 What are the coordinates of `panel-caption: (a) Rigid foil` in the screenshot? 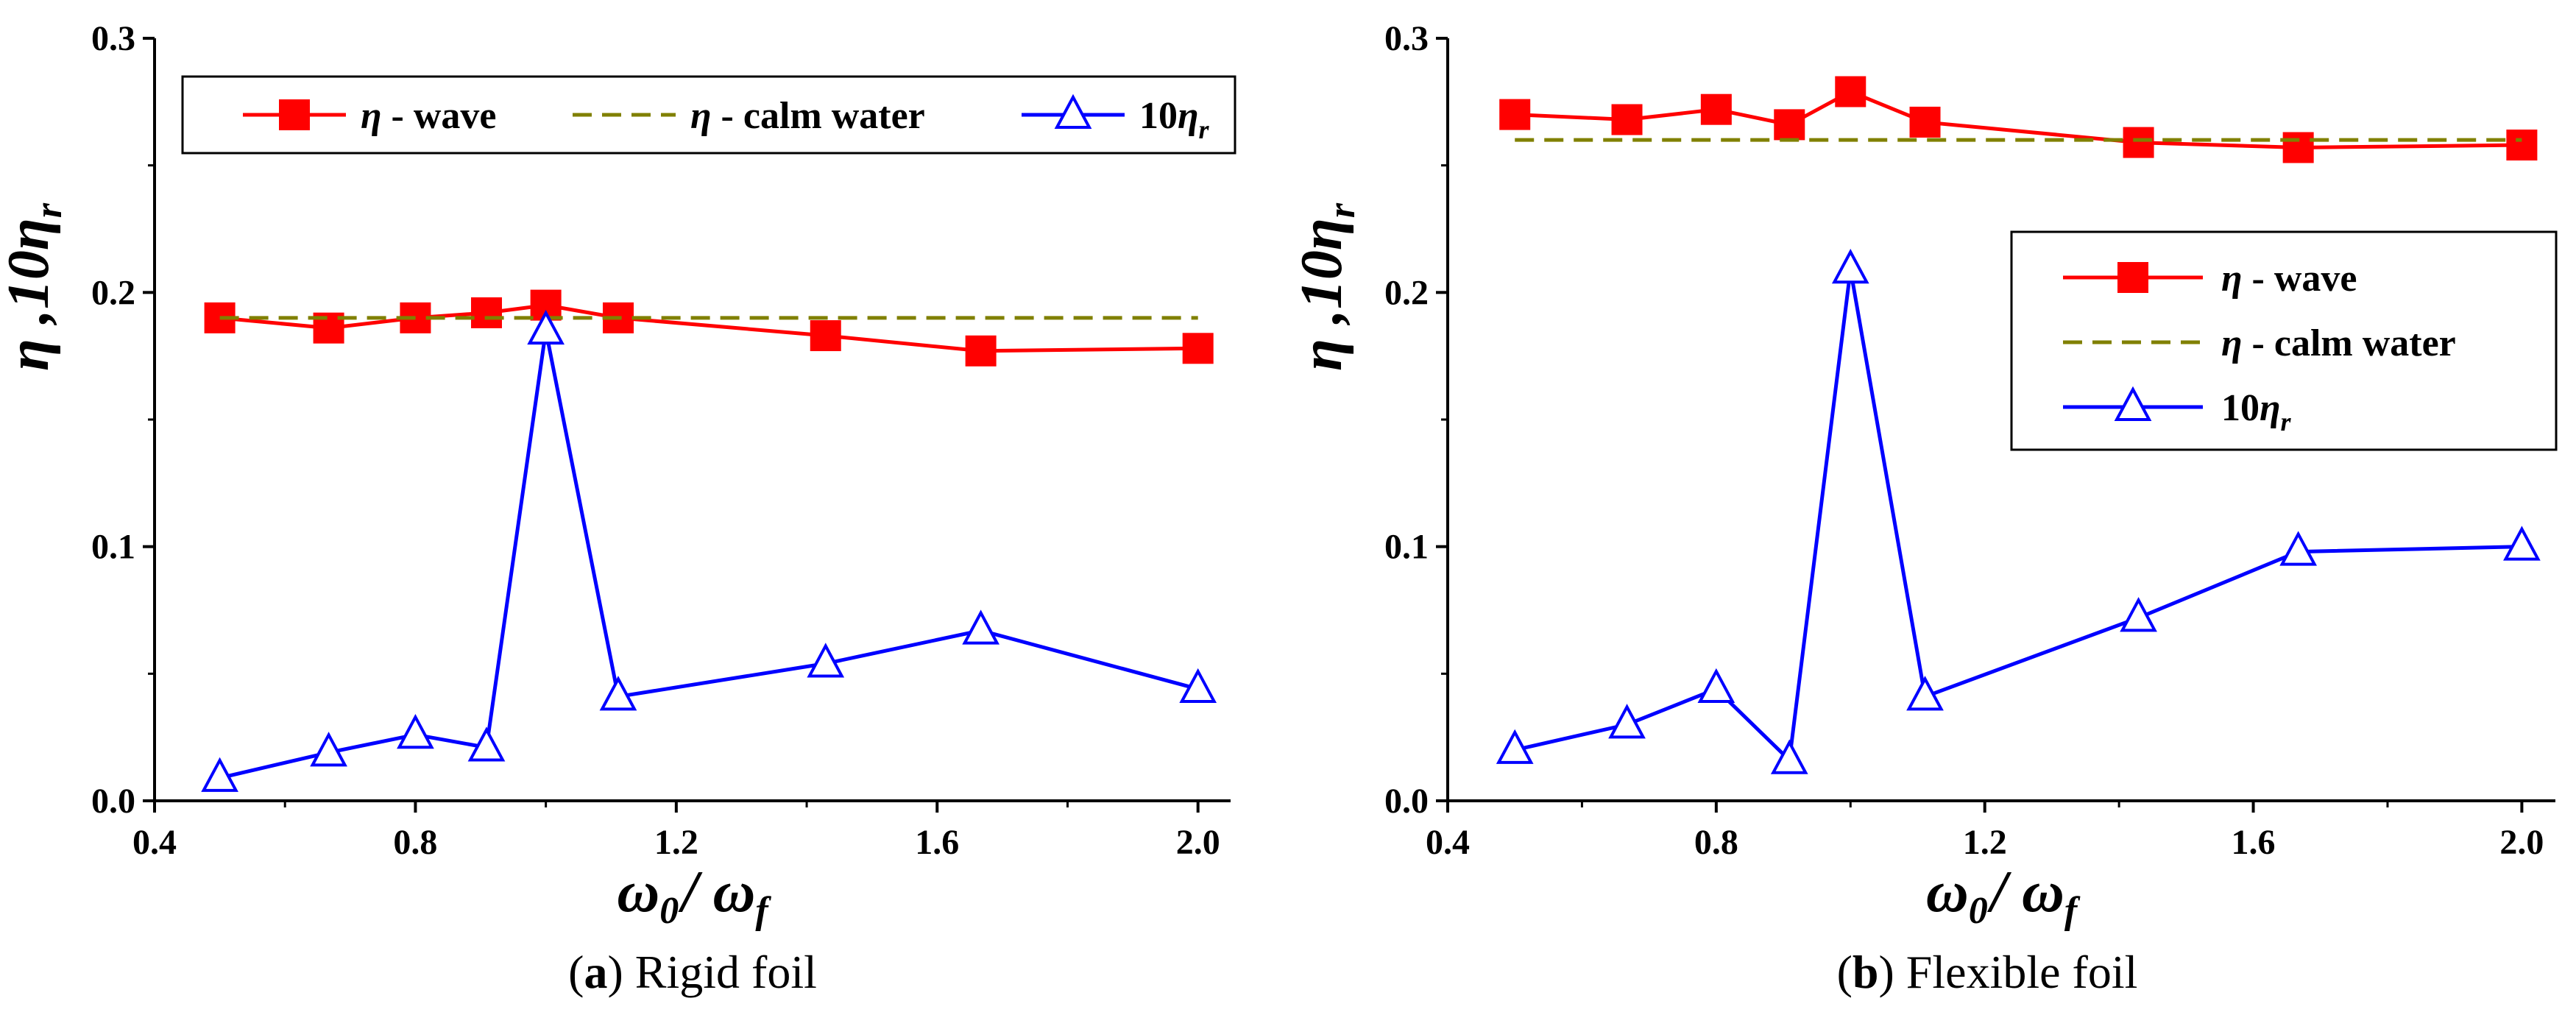 It's located at (692, 972).